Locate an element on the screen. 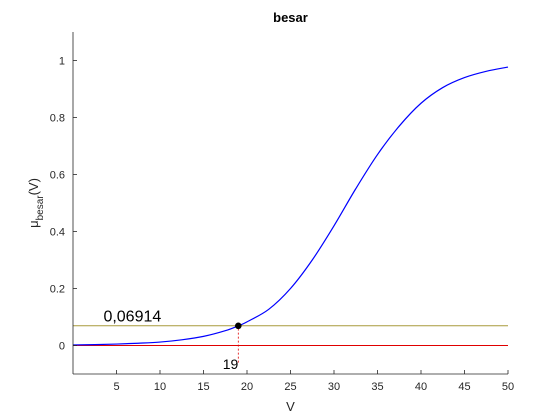 The height and width of the screenshot is (420, 560). x-axis-label: V is located at coordinates (290, 406).